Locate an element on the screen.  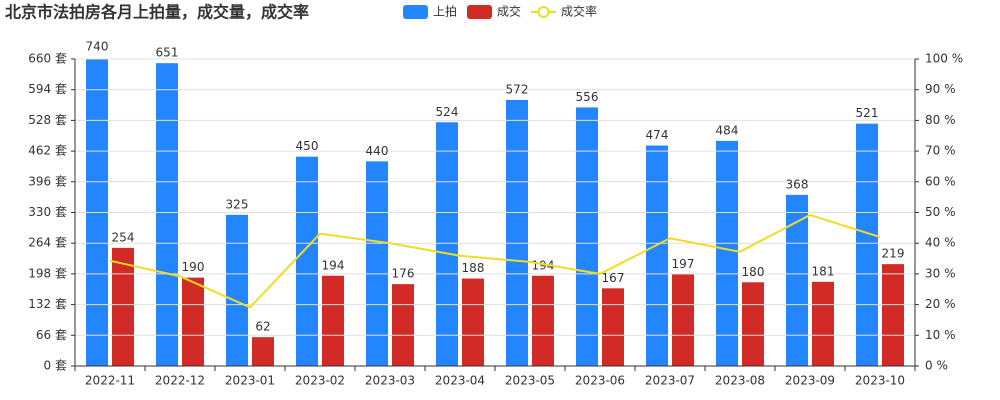
y-tick-label: 132 套 is located at coordinates (47, 304).